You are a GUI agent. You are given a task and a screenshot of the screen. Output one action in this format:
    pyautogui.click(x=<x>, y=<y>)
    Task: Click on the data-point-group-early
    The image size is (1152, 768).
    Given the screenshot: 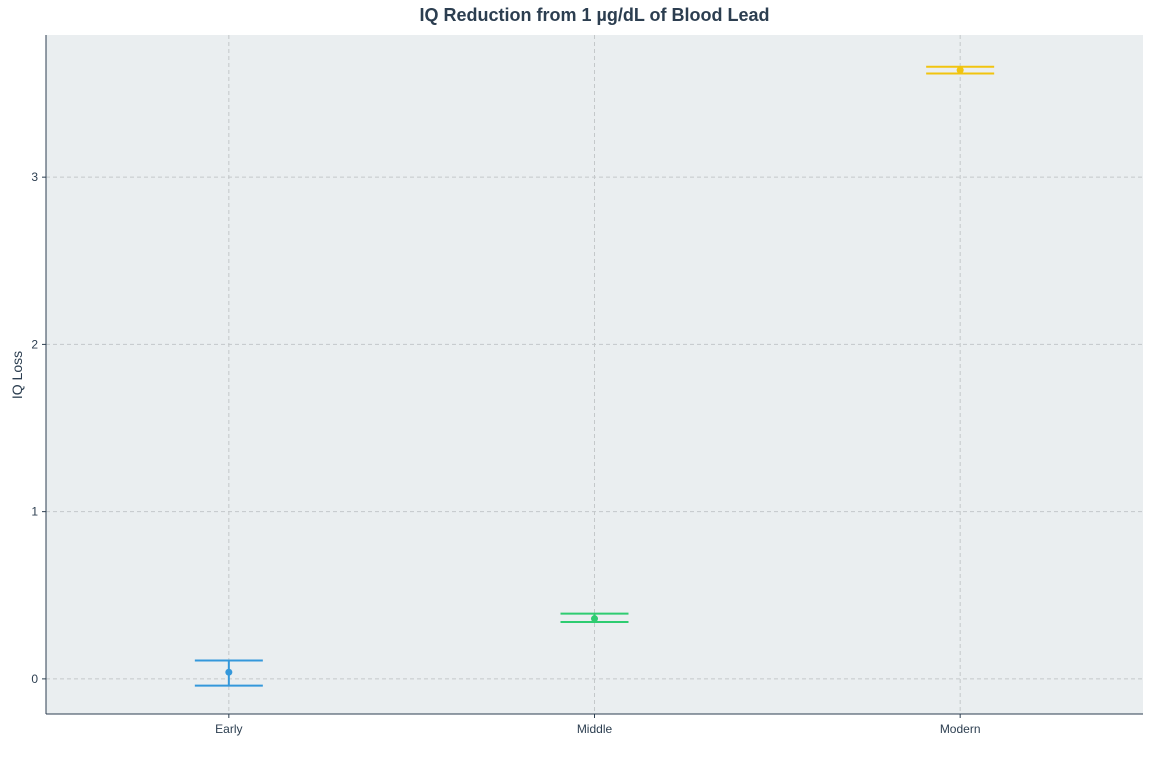 What is the action you would take?
    pyautogui.click(x=228, y=673)
    